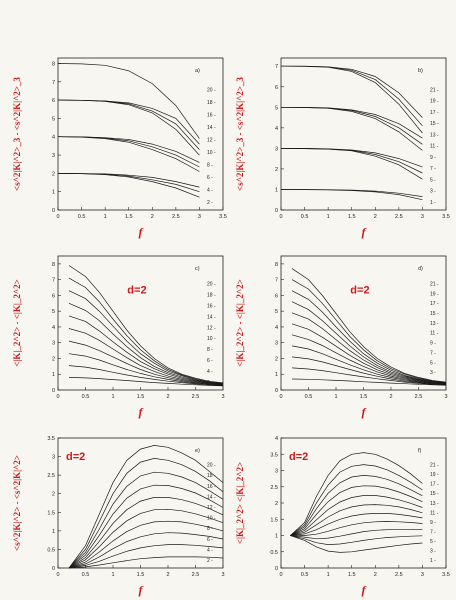  Describe the element at coordinates (53, 296) in the screenshot. I see `y-tick-label: 6` at that location.